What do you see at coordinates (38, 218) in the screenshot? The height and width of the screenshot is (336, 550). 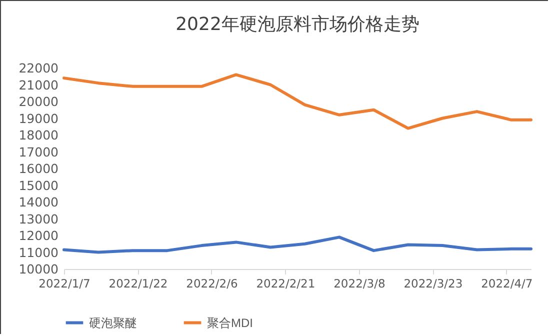 I see `y-tick-label: 13000` at bounding box center [38, 218].